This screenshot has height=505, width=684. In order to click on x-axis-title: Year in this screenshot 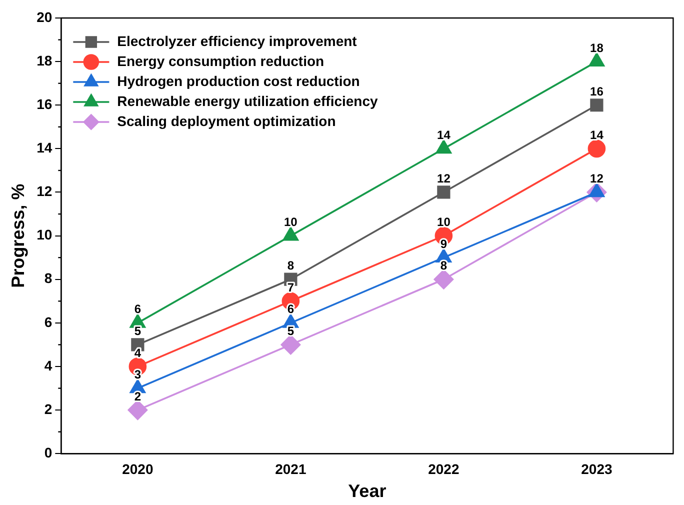, I will do `click(367, 491)`.